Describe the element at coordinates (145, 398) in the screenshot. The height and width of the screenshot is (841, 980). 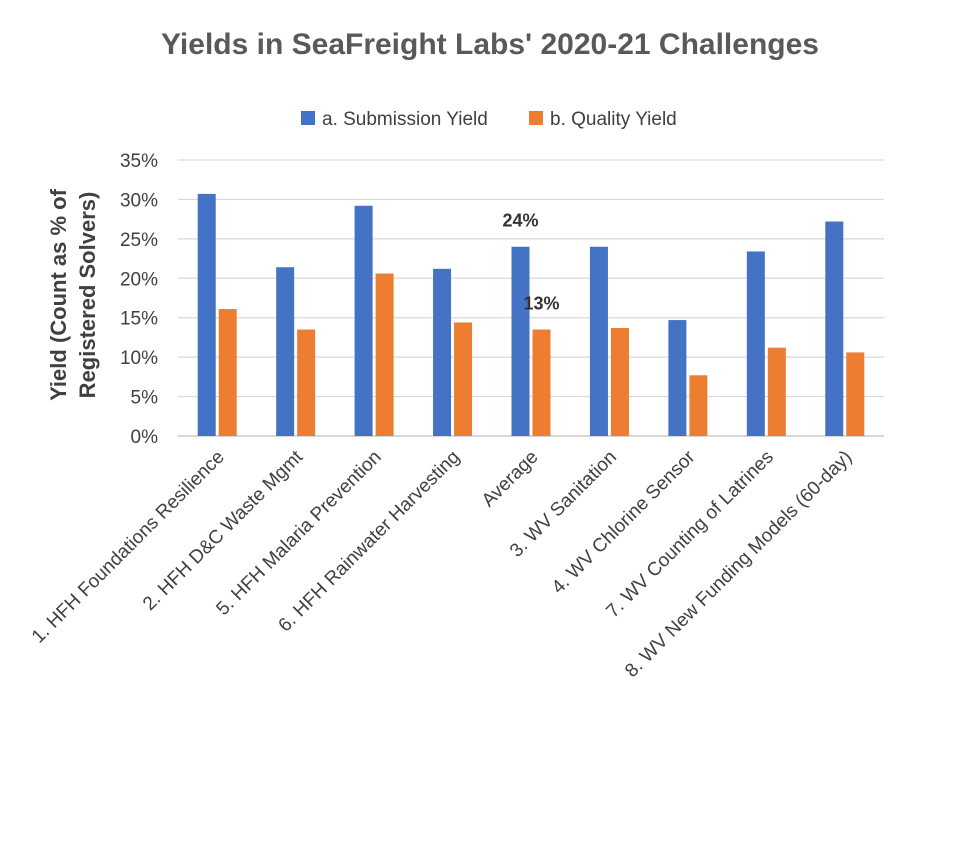
I see `y-tick-label: 5%` at that location.